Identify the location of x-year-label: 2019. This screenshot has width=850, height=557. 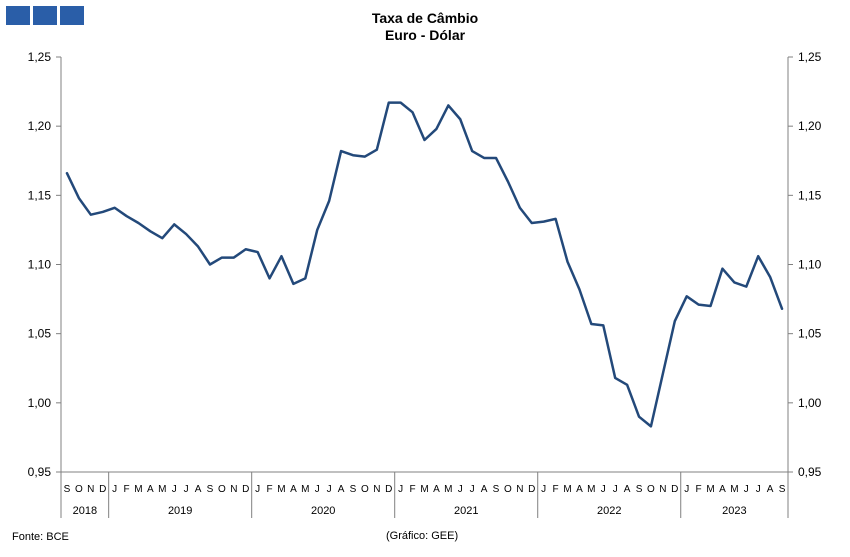
(180, 511).